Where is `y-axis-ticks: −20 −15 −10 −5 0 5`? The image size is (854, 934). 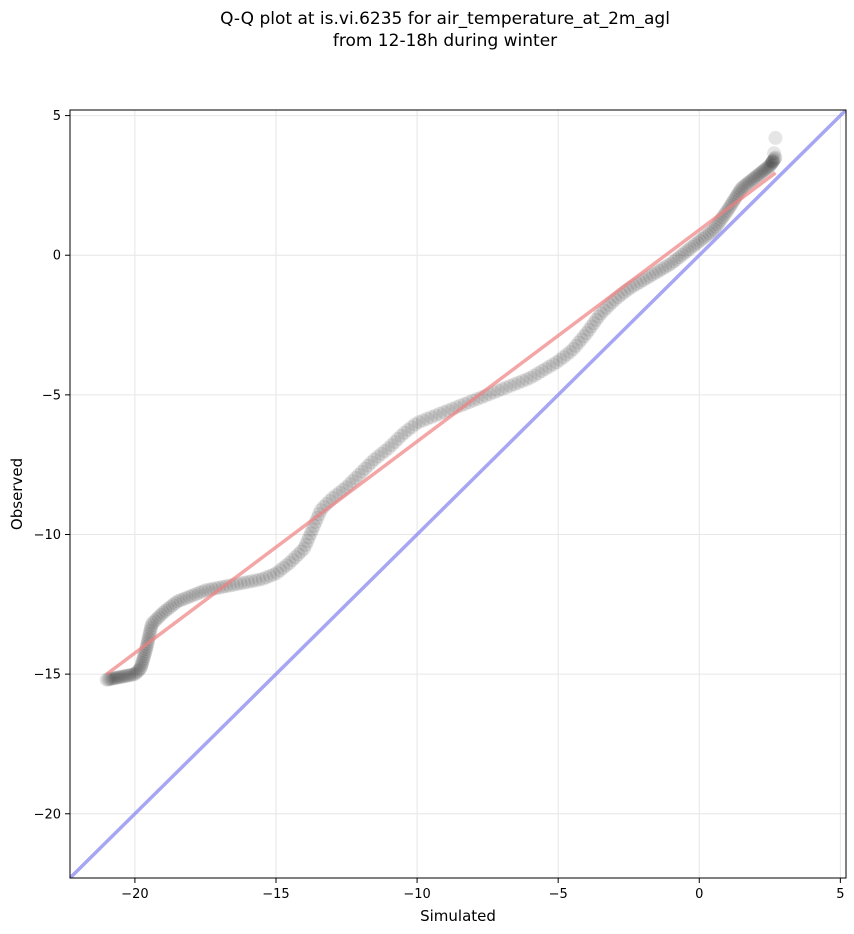
y-axis-ticks: −20 −15 −10 −5 0 5 is located at coordinates (52, 465).